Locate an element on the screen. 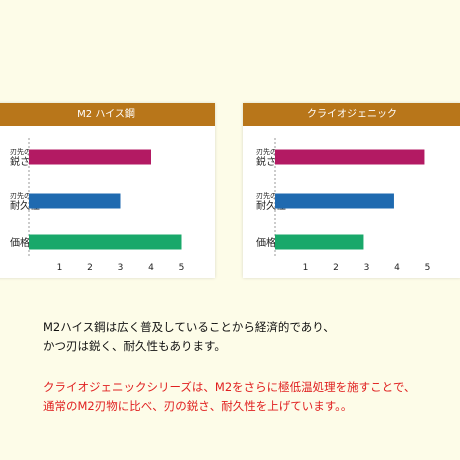 Image resolution: width=460 pixels, height=460 pixels. m2-x-tick-label: 3 is located at coordinates (121, 268).